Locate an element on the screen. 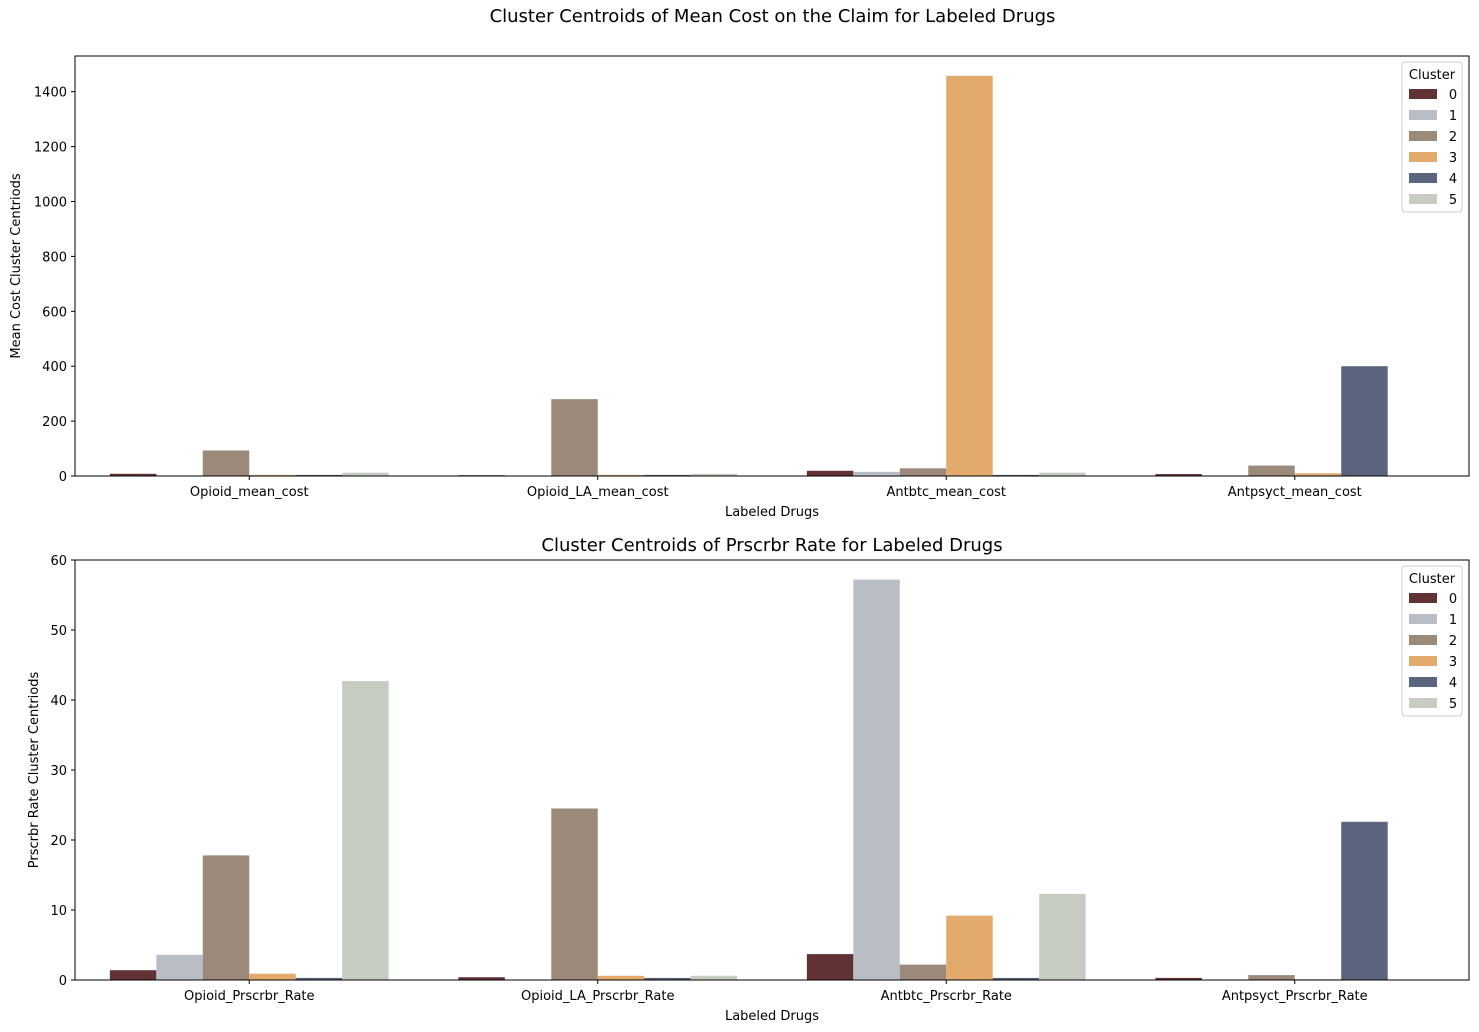  y-tick-label: 400 is located at coordinates (54, 367).